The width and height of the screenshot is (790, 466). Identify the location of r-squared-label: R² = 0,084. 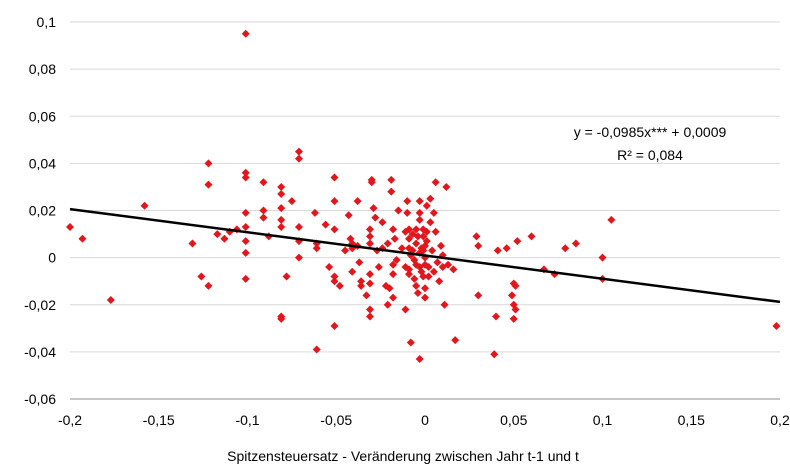
(650, 155).